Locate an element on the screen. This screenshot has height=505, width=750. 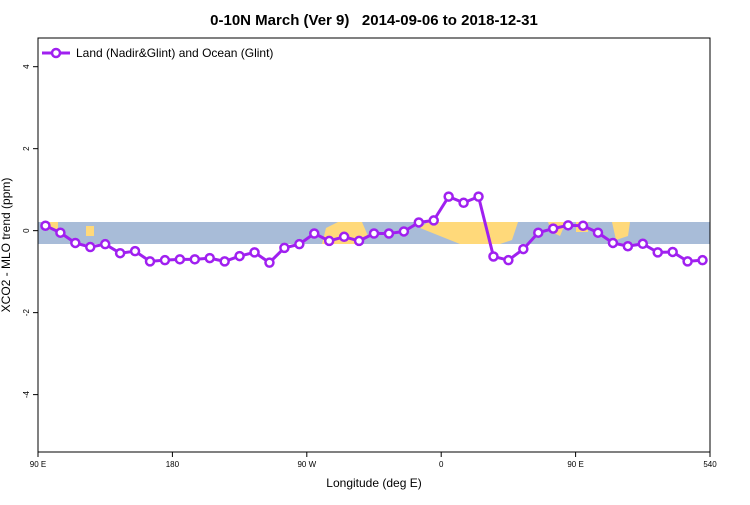
x-tick-label: 180 is located at coordinates (173, 464).